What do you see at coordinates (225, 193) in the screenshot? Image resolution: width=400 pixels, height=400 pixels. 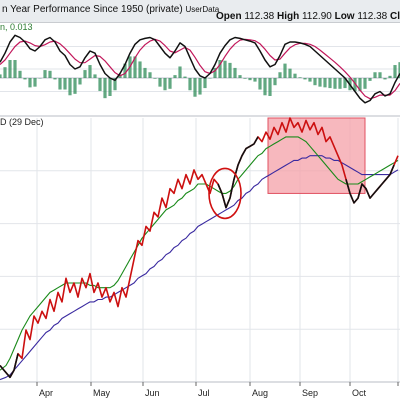 I see `annotation-circle` at bounding box center [225, 193].